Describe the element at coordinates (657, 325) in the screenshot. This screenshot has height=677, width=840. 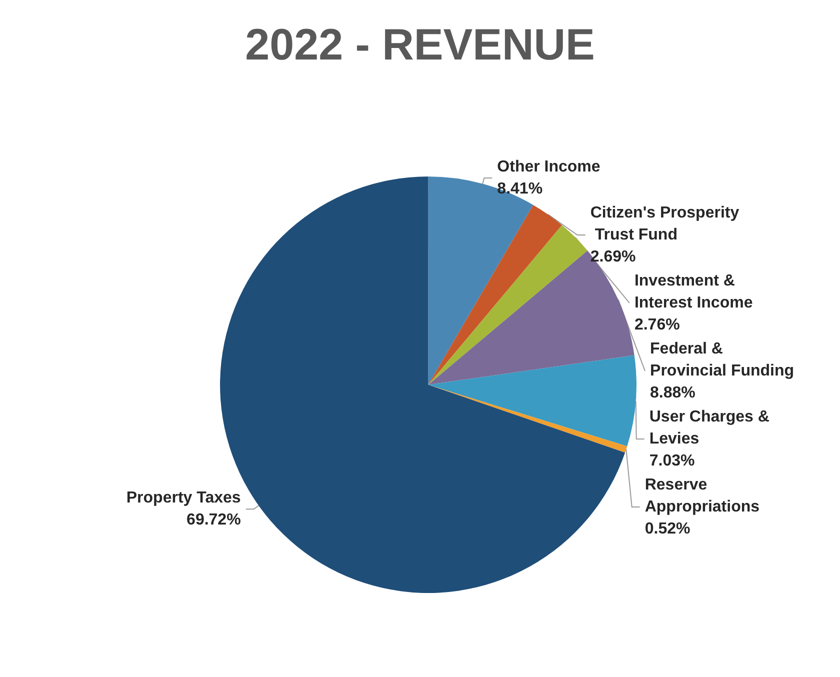
I see `data-label: 2.76%` at that location.